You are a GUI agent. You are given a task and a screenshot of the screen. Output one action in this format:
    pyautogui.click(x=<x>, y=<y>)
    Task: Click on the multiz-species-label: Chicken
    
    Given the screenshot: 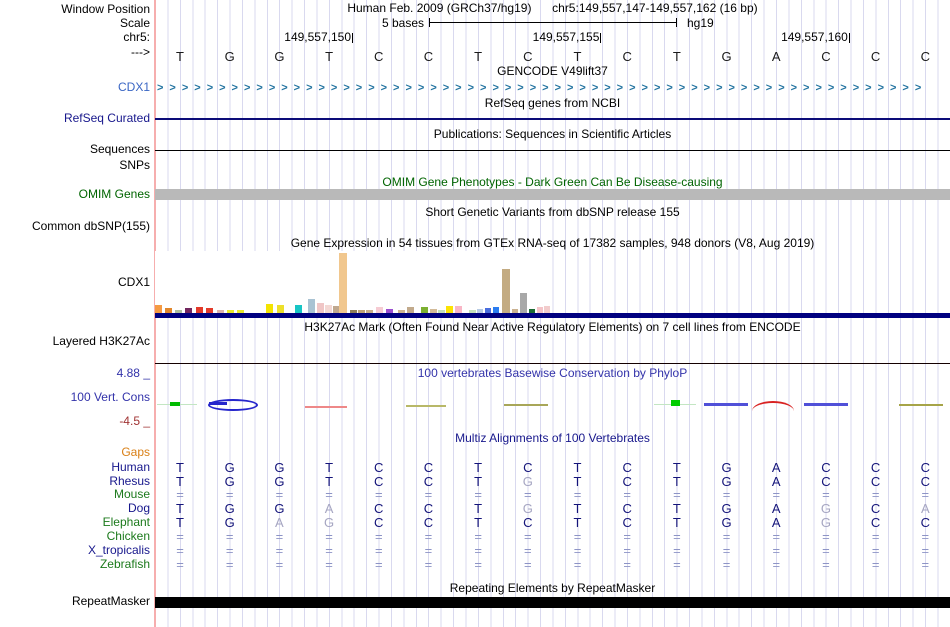 What is the action you would take?
    pyautogui.click(x=128, y=536)
    